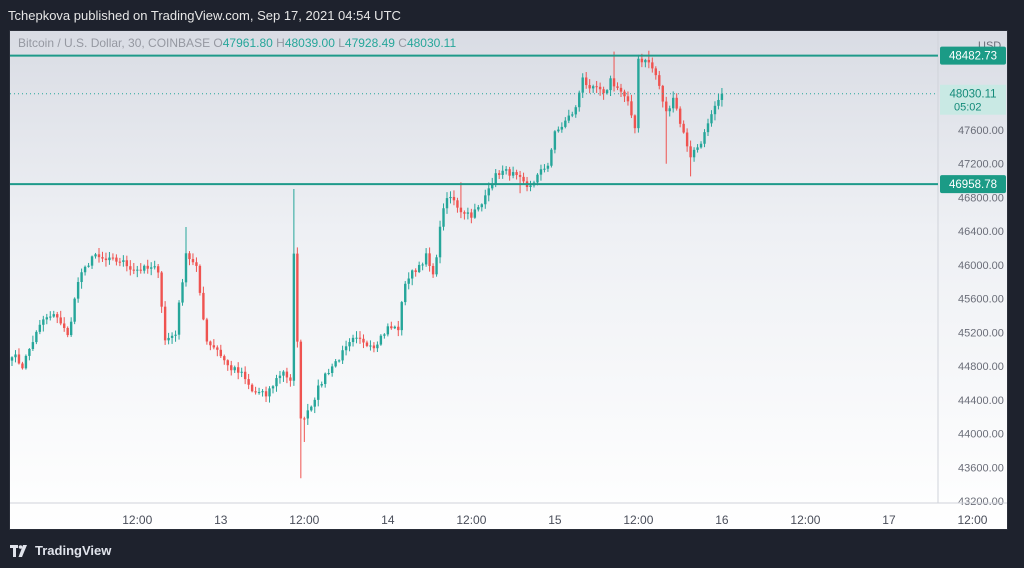 The width and height of the screenshot is (1024, 568). Describe the element at coordinates (18, 551) in the screenshot. I see `tradingview-logo-icon` at that location.